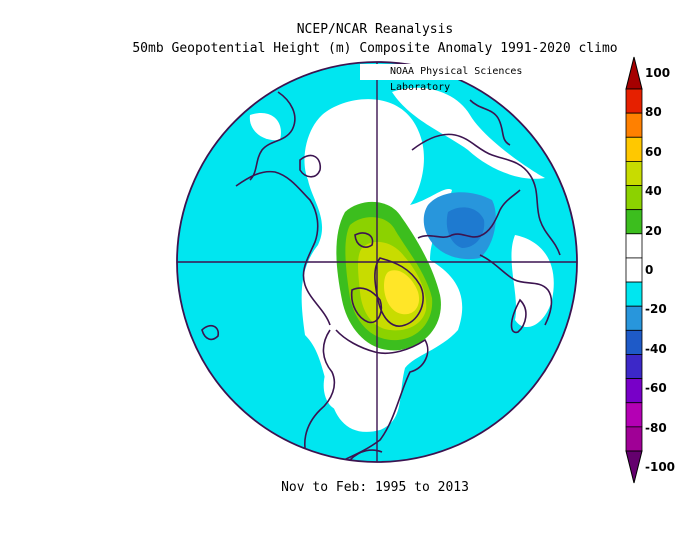  Describe the element at coordinates (660, 467) in the screenshot. I see `colorbar-tick-label: -100` at that location.